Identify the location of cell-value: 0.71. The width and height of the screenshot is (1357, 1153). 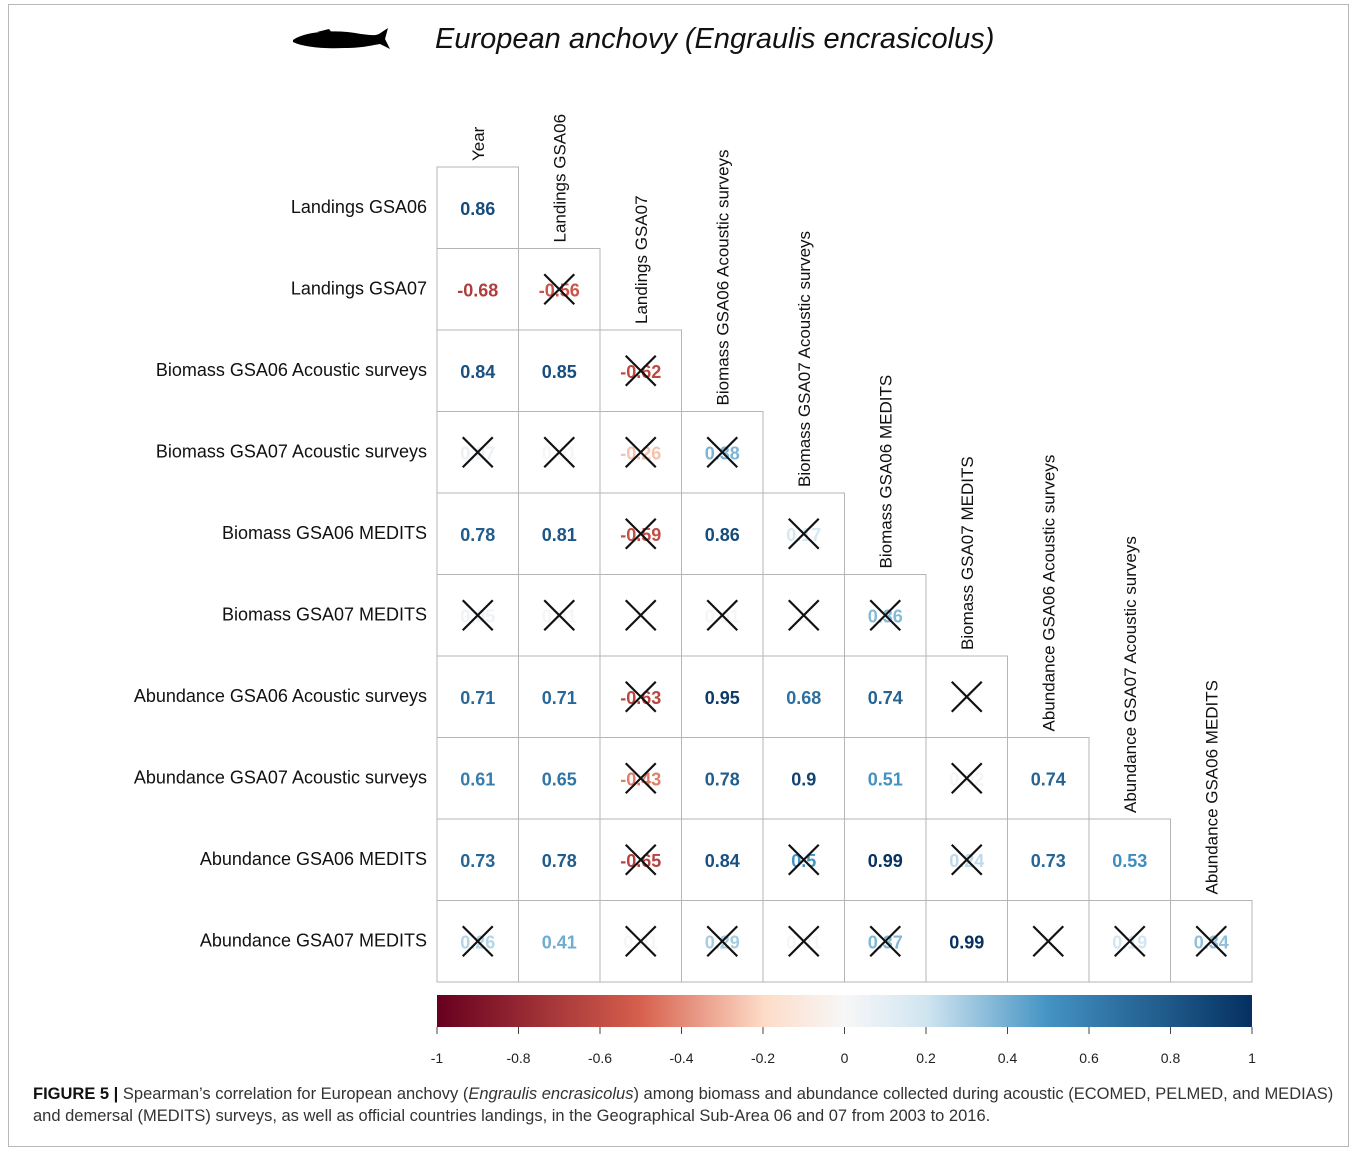
(559, 698).